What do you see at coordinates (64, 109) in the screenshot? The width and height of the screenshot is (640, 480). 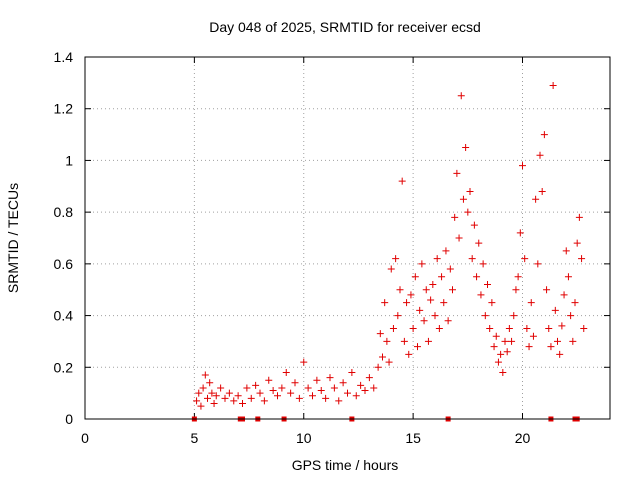 I see `y-tick-label: 1.2` at bounding box center [64, 109].